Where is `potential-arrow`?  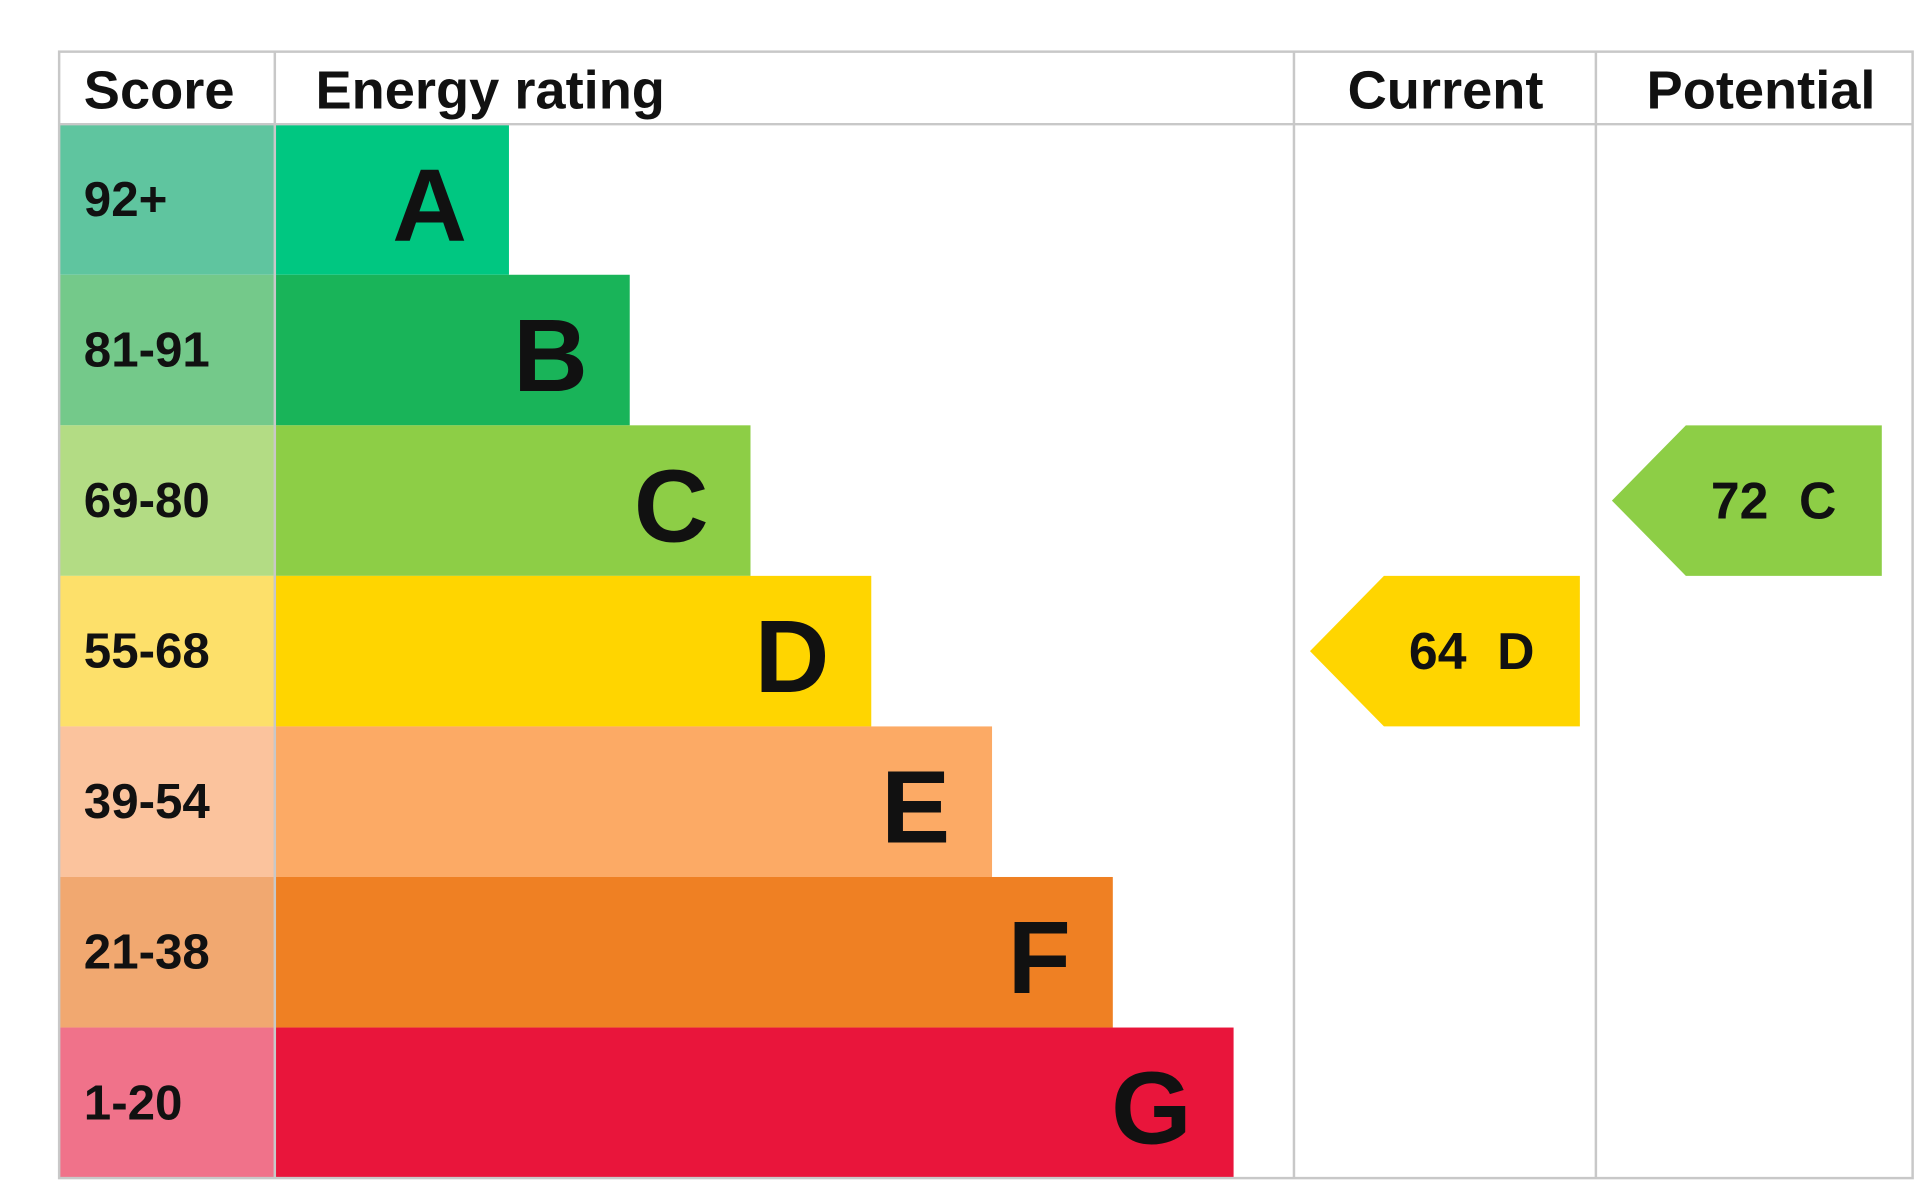
potential-arrow is located at coordinates (1746, 500).